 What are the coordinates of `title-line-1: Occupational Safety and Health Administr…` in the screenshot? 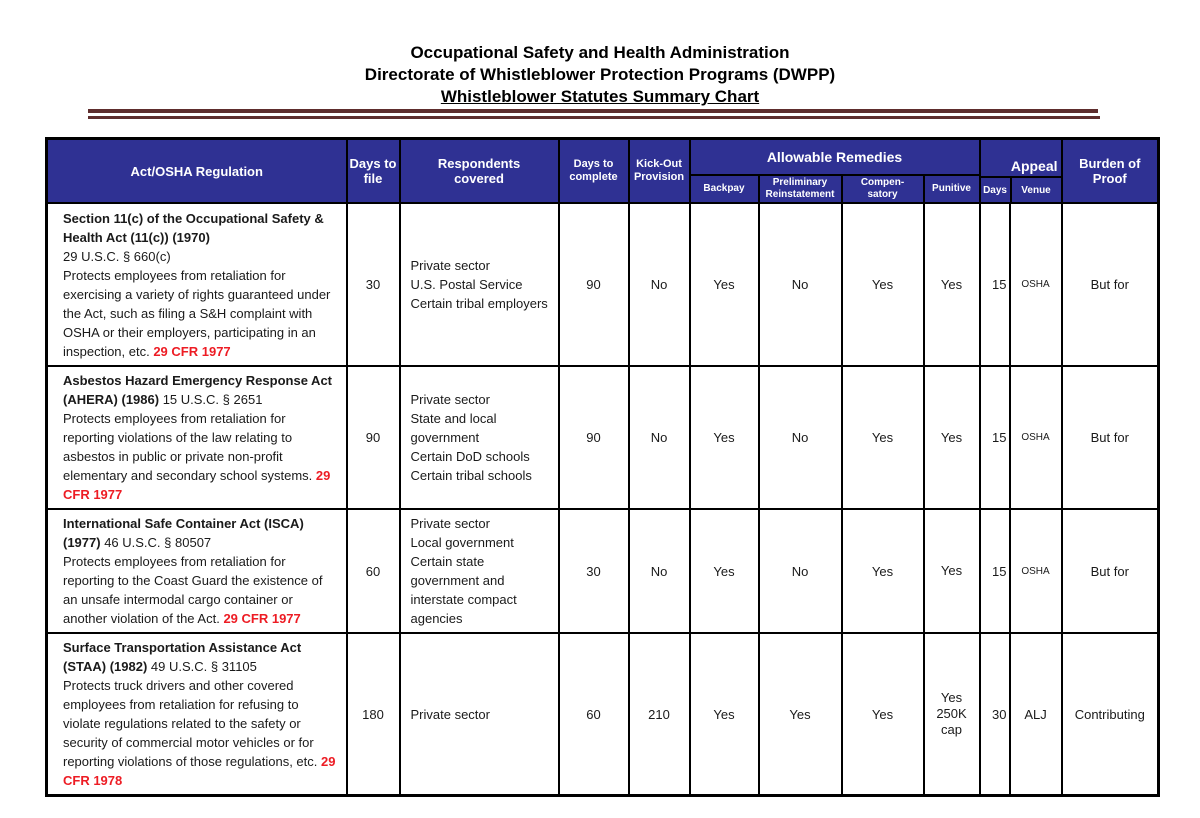 It's located at (600, 52).